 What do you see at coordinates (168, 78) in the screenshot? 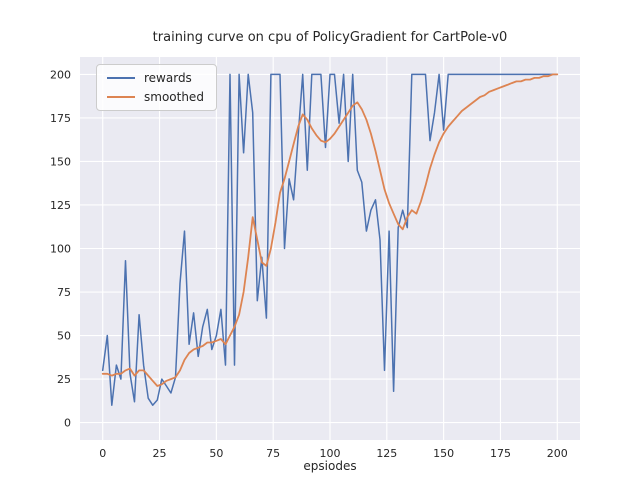
I see `legend-label-rewards: rewards` at bounding box center [168, 78].